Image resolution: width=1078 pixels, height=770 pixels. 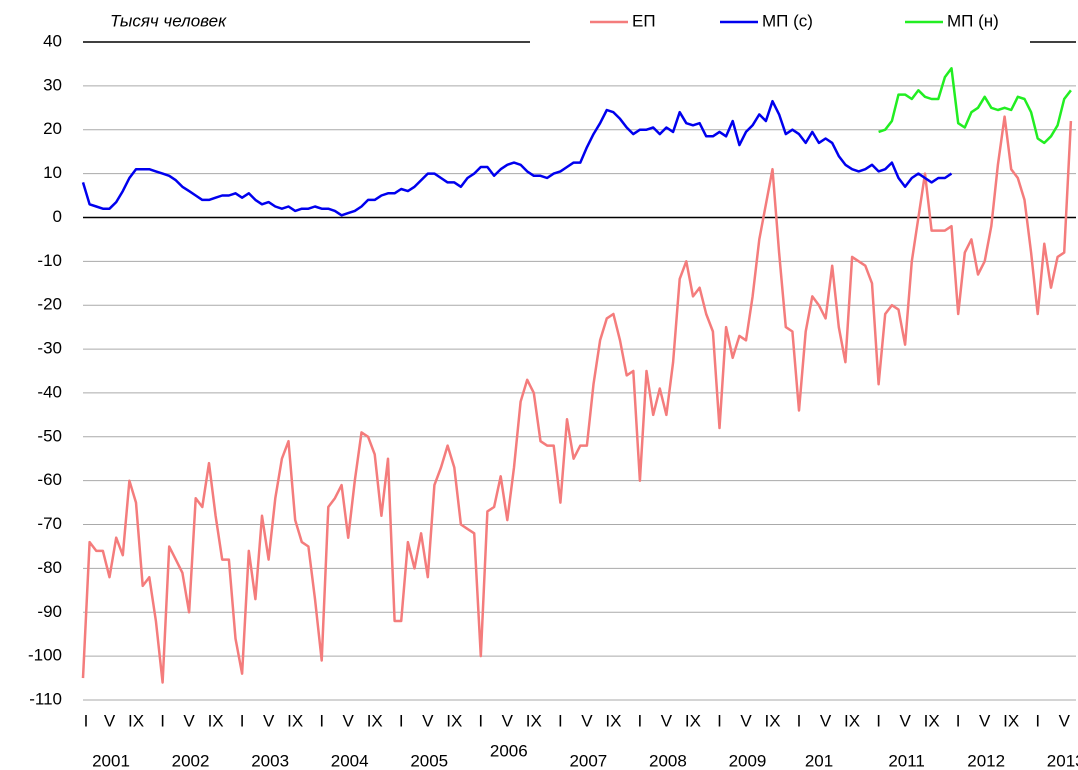 What do you see at coordinates (429, 760) in the screenshot?
I see `year-label: 2005` at bounding box center [429, 760].